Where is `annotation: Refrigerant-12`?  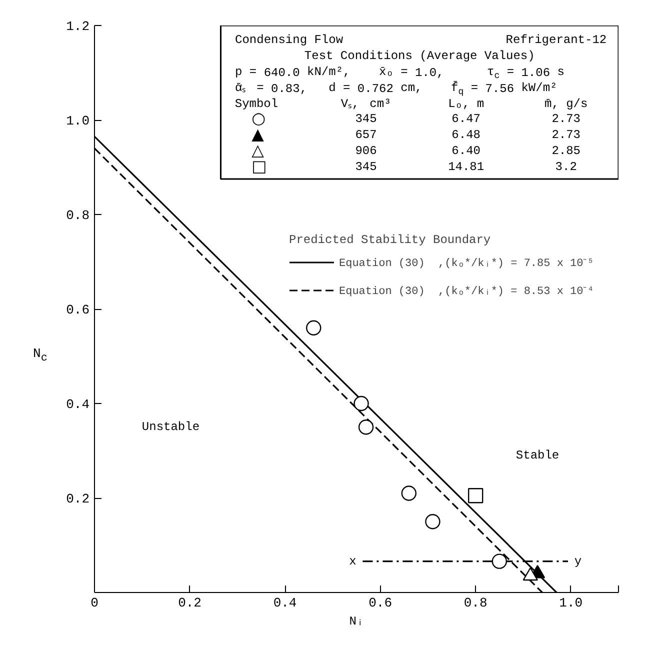
annotation: Refrigerant-12 is located at coordinates (556, 39).